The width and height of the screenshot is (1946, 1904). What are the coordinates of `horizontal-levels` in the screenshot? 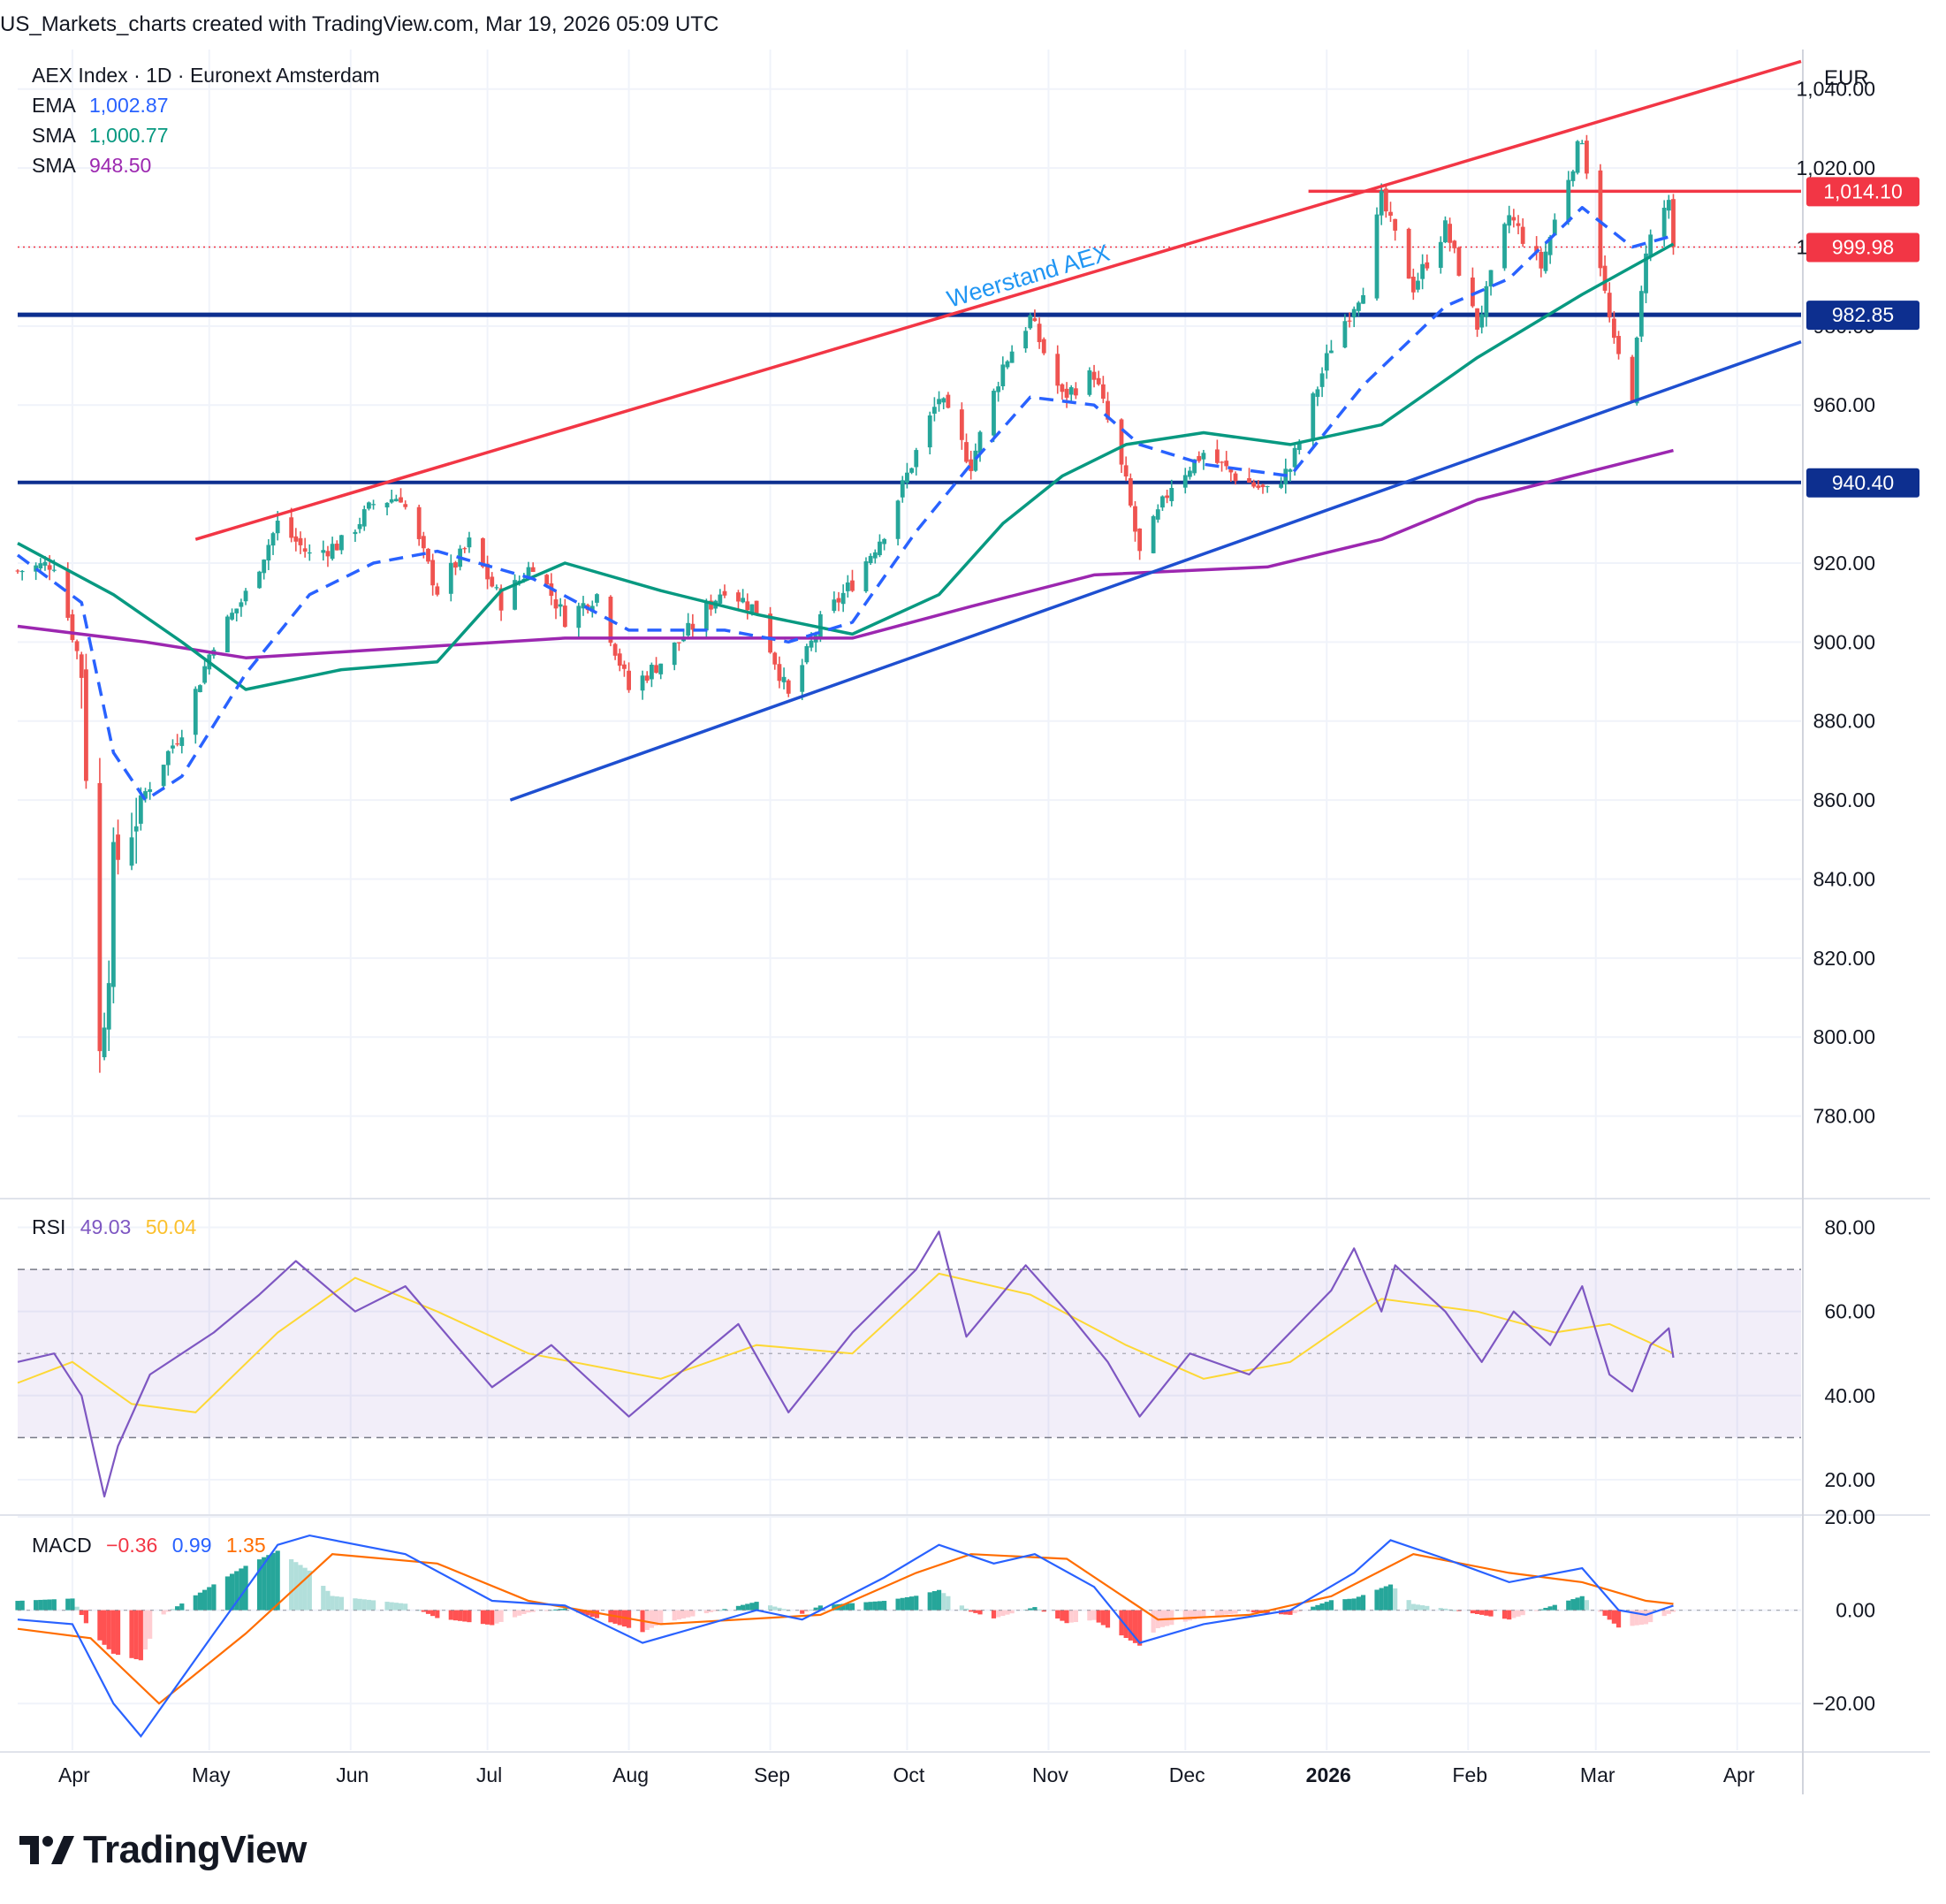 It's located at (909, 336).